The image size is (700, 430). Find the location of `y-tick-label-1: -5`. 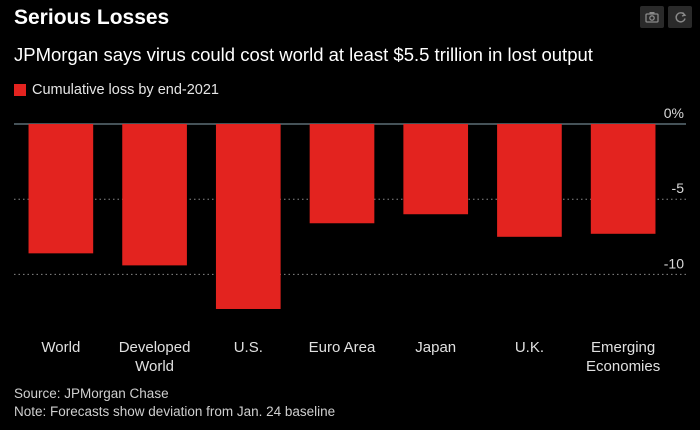

y-tick-label-1: -5 is located at coordinates (678, 188).